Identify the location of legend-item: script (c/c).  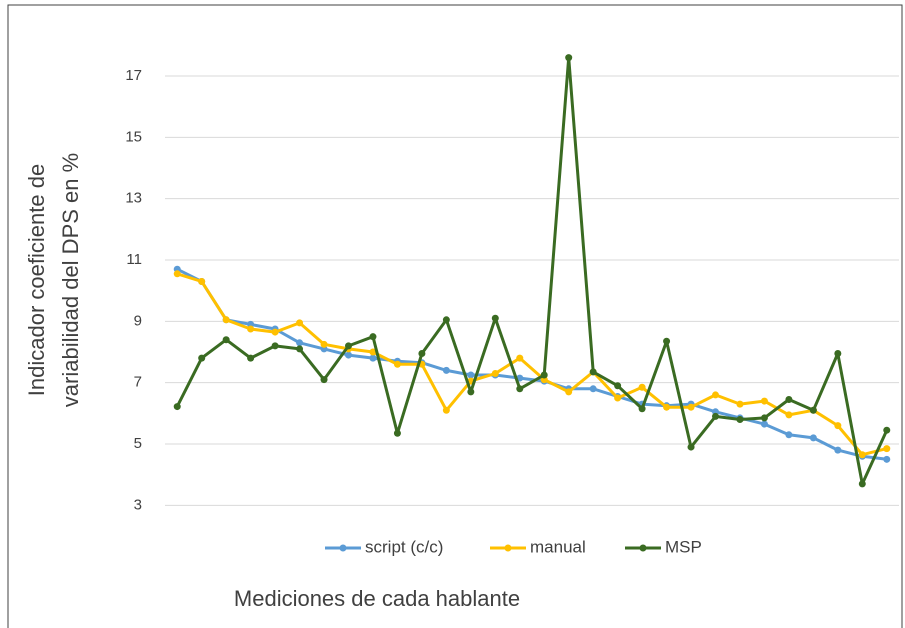
(384, 546).